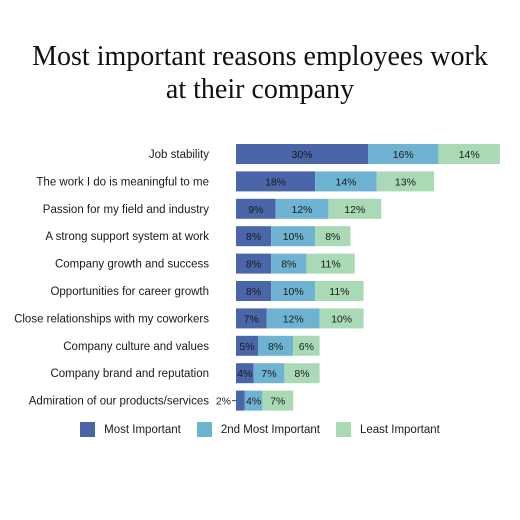 This screenshot has height=520, width=520. What do you see at coordinates (399, 429) in the screenshot?
I see `legend-label-least-important: Least Important` at bounding box center [399, 429].